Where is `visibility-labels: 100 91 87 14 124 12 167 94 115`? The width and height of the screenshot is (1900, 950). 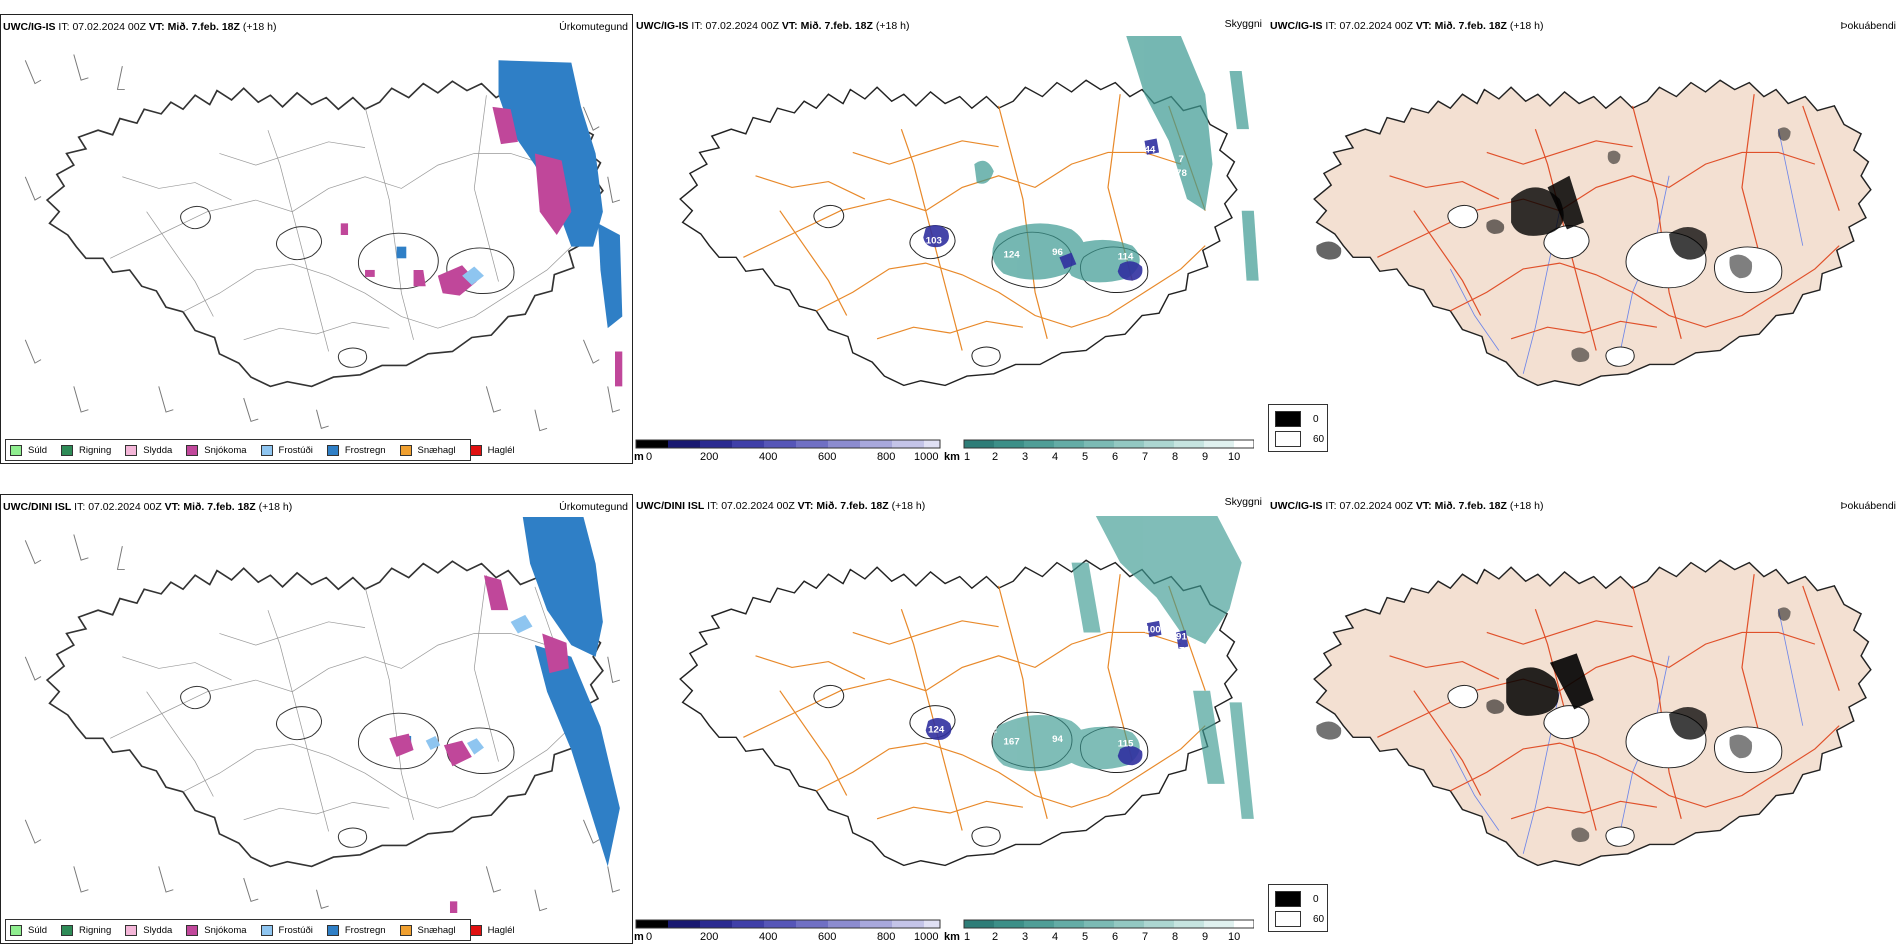
visibility-labels: 100 91 87 14 124 12 167 94 115 is located at coordinates (1057, 687).